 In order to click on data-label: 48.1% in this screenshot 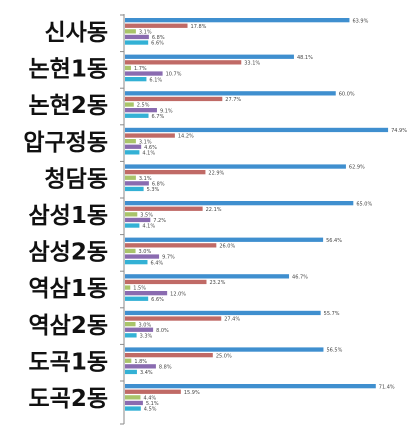, I will do `click(305, 58)`.